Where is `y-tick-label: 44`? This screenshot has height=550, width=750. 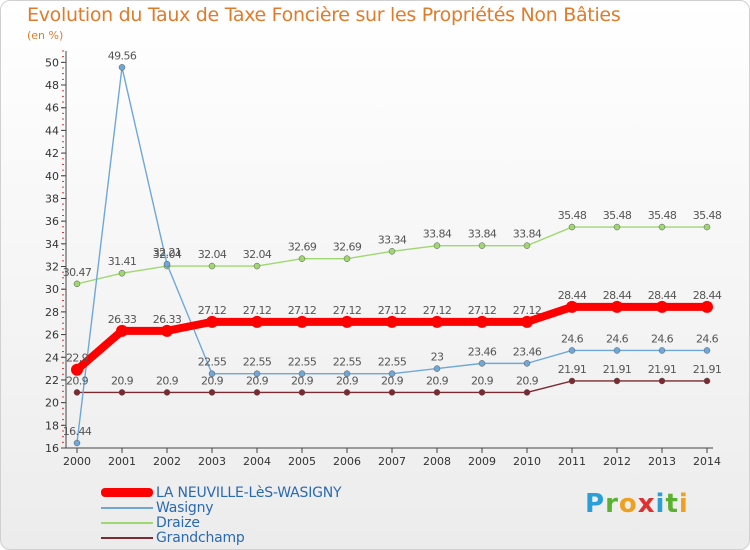
y-tick-label: 44 is located at coordinates (52, 130).